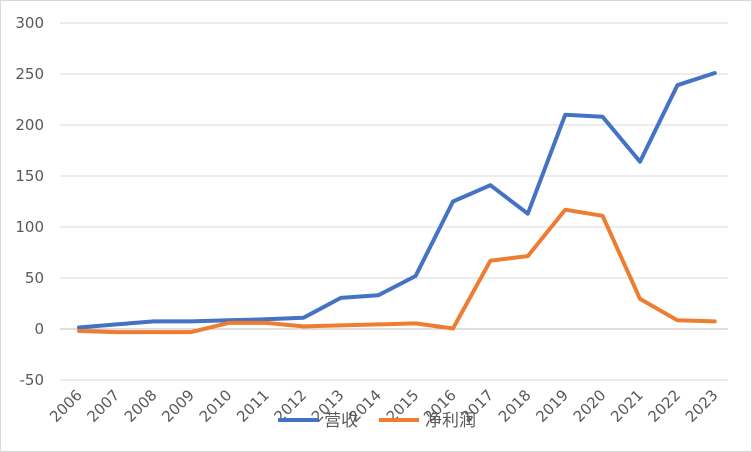 The width and height of the screenshot is (752, 452). What do you see at coordinates (29, 74) in the screenshot?
I see `y-tick-label: 250` at bounding box center [29, 74].